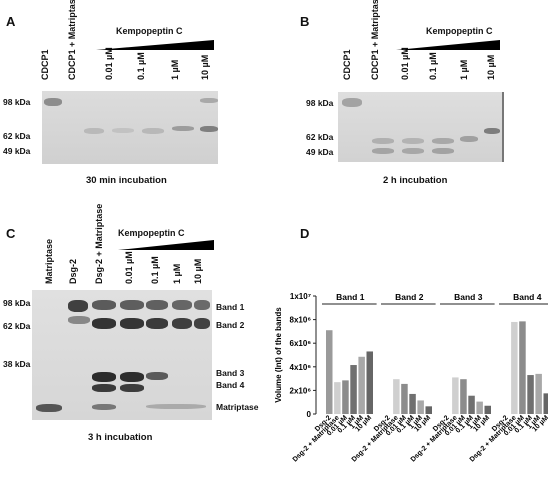  Describe the element at coordinates (309, 414) in the screenshot. I see `y-tick-label: 0` at that location.